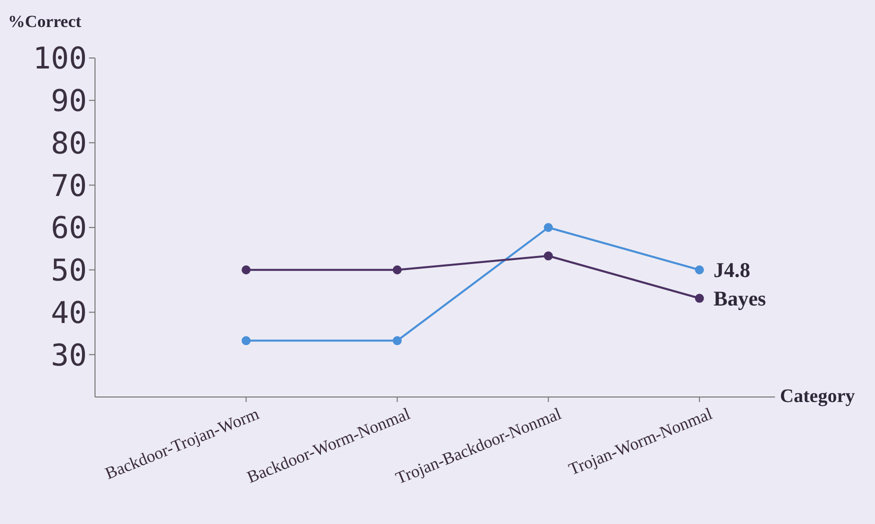 The height and width of the screenshot is (524, 875). What do you see at coordinates (68, 228) in the screenshot?
I see `y-tick-label: 60` at bounding box center [68, 228].